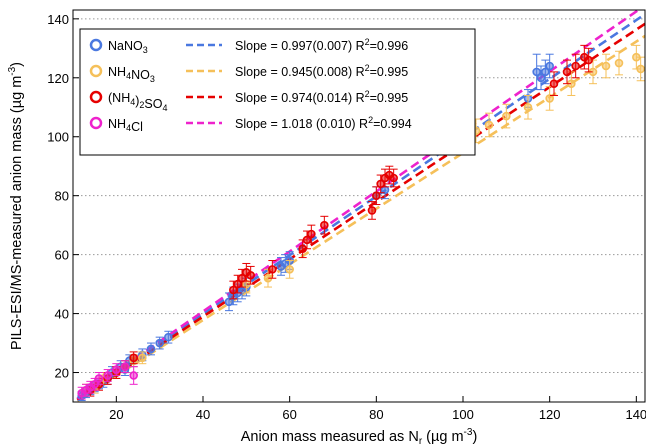  I want to click on x-axis-label: Anion mass measured as Nr (µg m-3), so click(359, 436).